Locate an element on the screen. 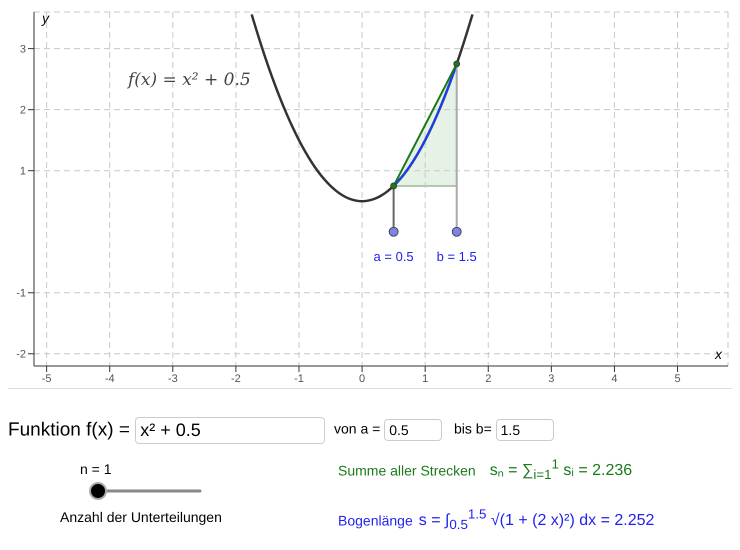 The height and width of the screenshot is (550, 740). annotation: a = 0.5 is located at coordinates (394, 256).